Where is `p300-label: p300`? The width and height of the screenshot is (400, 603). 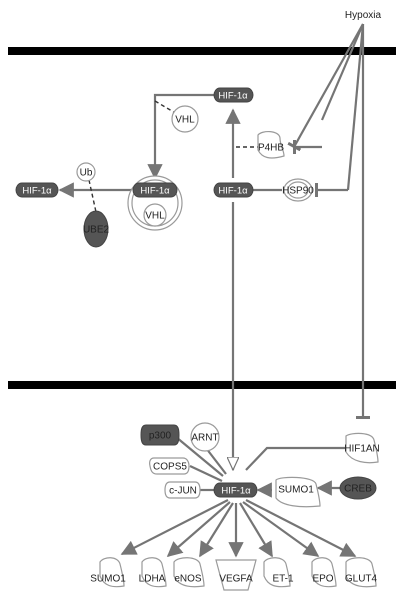
p300-label: p300 is located at coordinates (160, 436).